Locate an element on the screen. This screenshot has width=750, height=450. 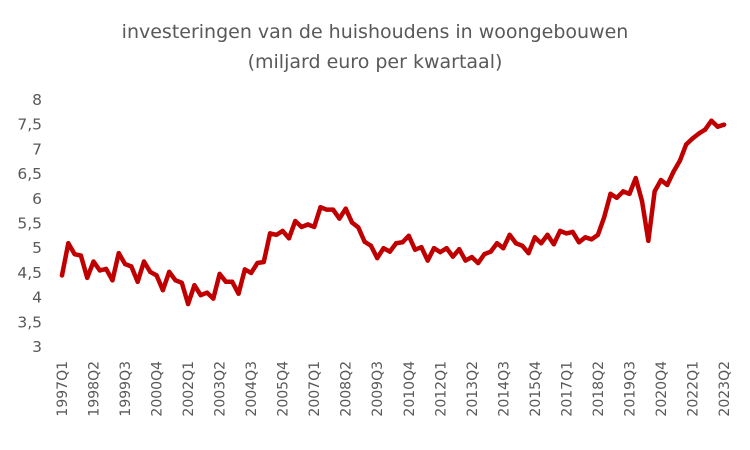
x-tick-label: 2018Q2 is located at coordinates (599, 389).